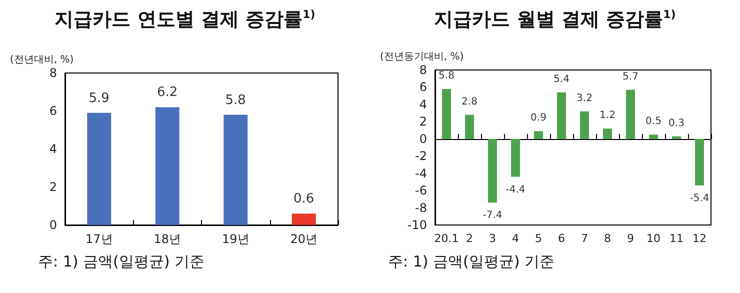 The height and width of the screenshot is (293, 740). What do you see at coordinates (677, 238) in the screenshot?
I see `x-tick-label: 11` at bounding box center [677, 238].